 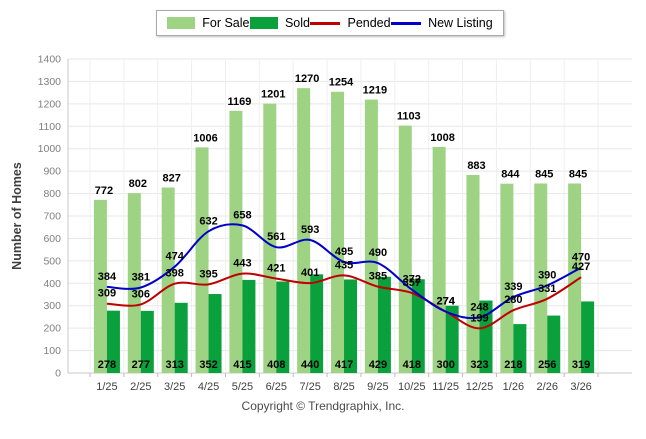 What do you see at coordinates (479, 318) in the screenshot?
I see `pended-value-label: 199` at bounding box center [479, 318].